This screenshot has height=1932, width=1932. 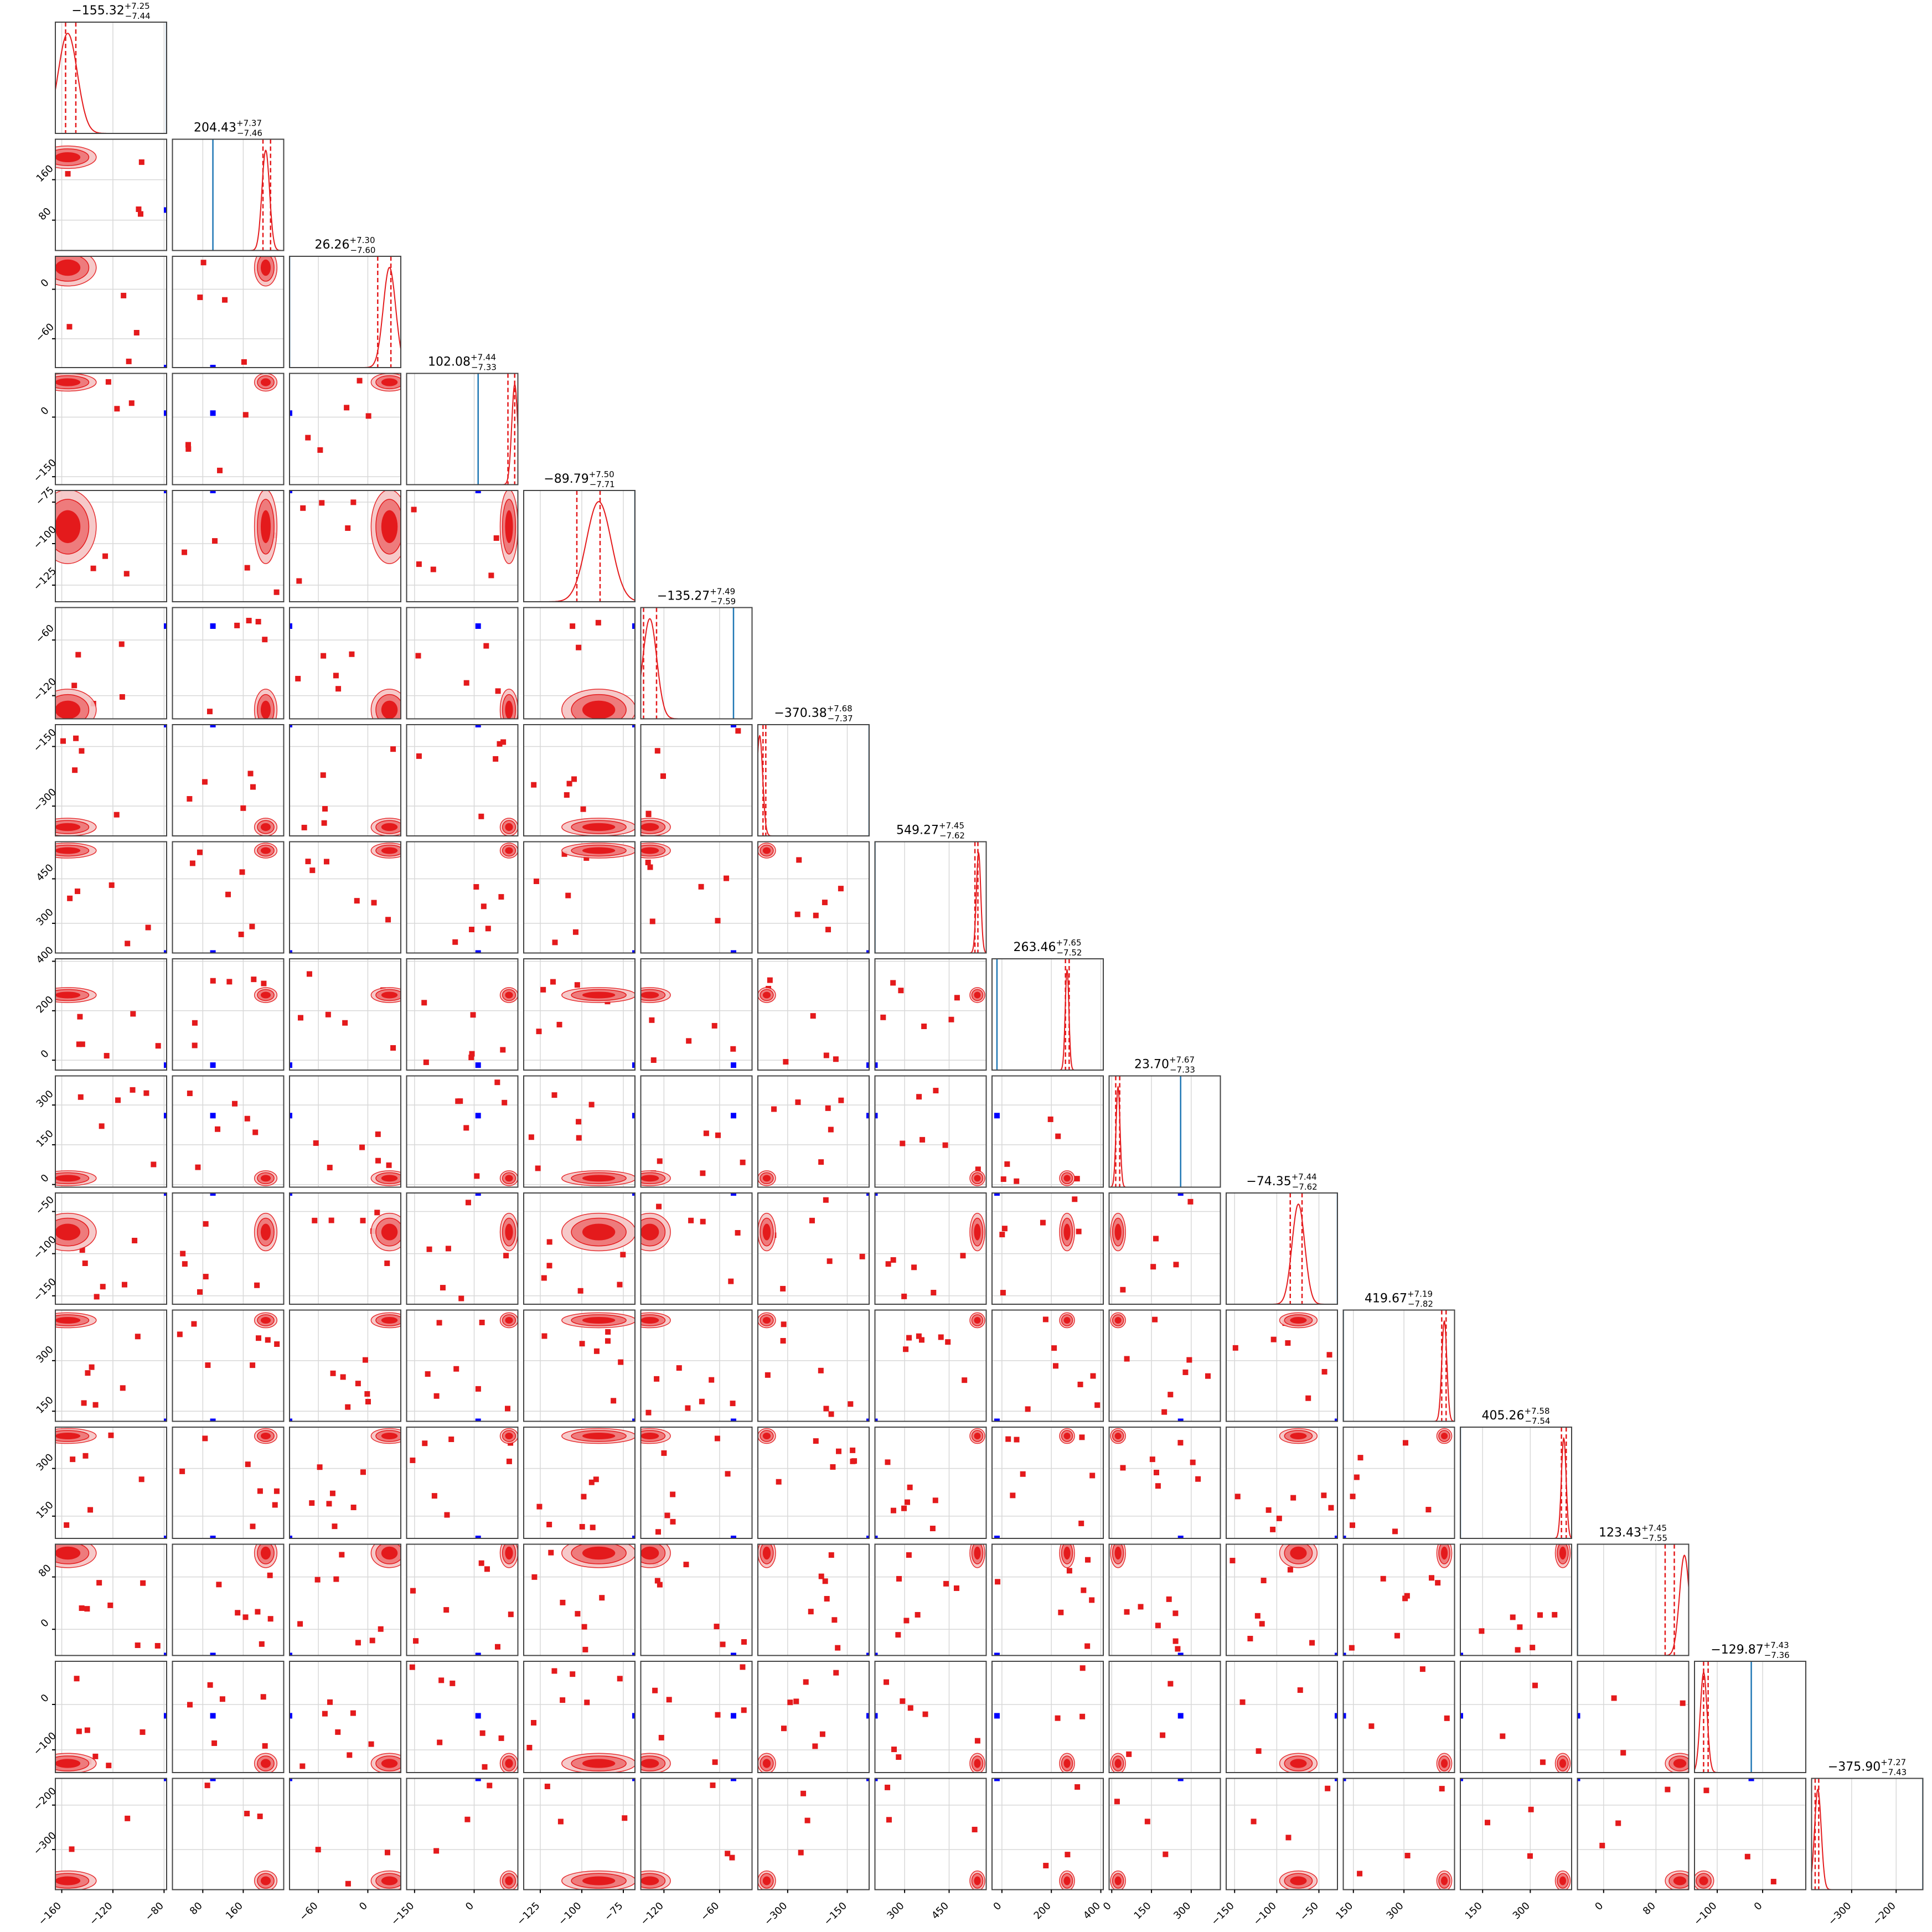 What do you see at coordinates (1398, 1355) in the screenshot?
I see `hist-panel-11: 419.67+7.19 −7.82` at bounding box center [1398, 1355].